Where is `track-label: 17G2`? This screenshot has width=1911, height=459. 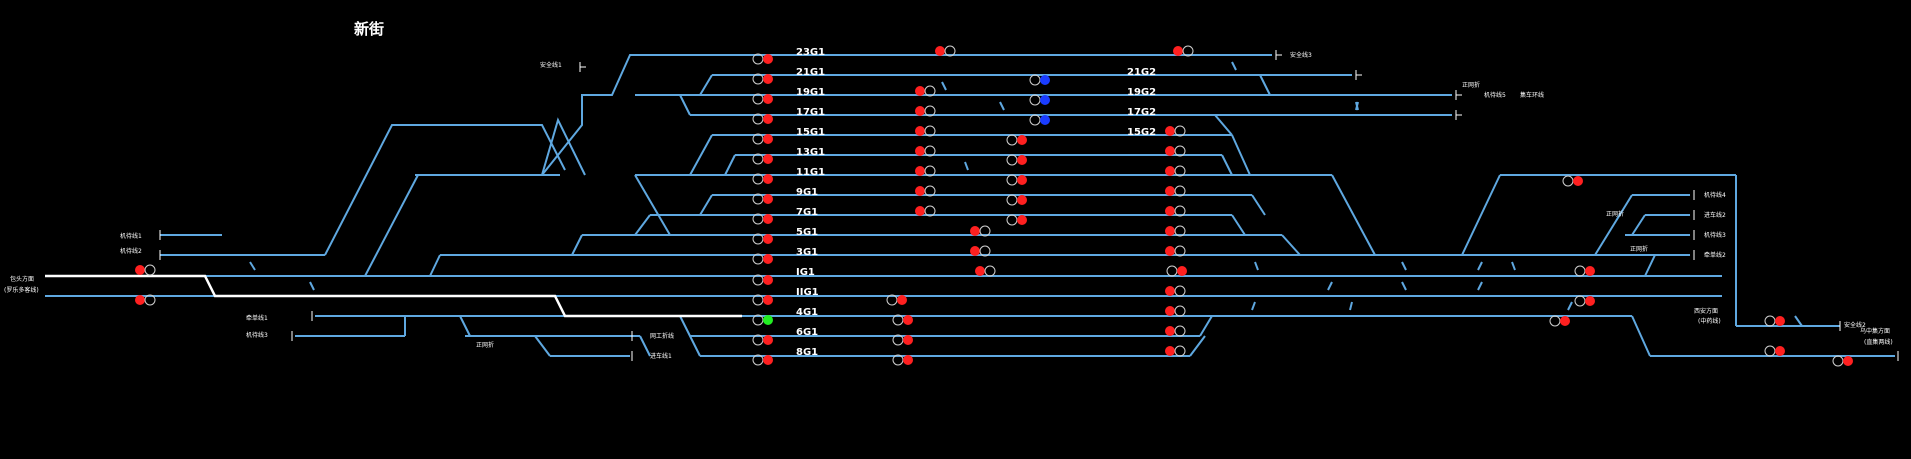
track-label: 17G2 is located at coordinates (1141, 112).